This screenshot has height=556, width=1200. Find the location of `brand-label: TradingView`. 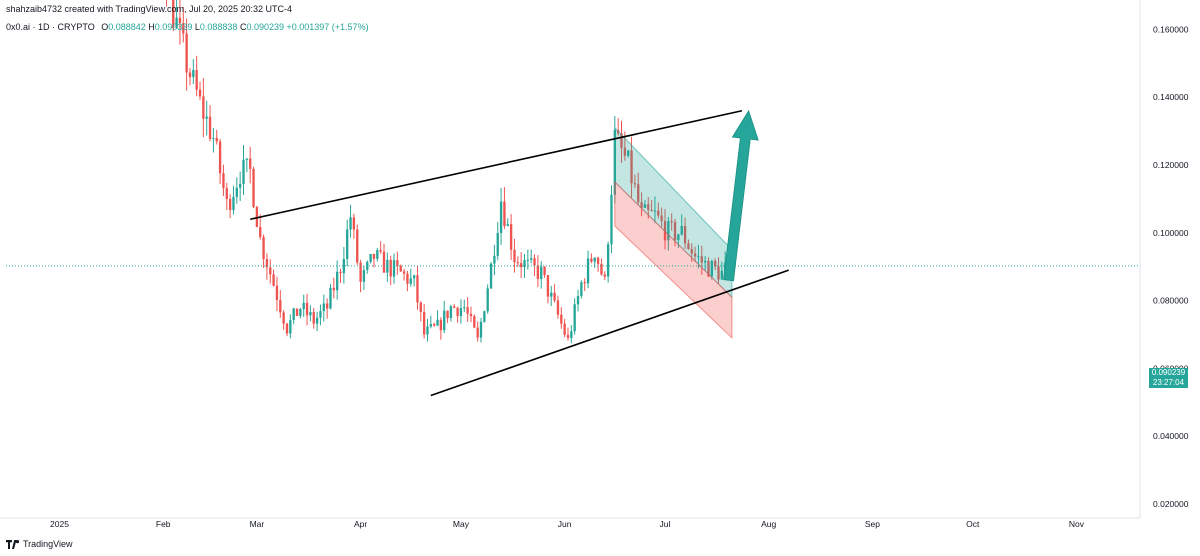

brand-label: TradingView is located at coordinates (48, 544).